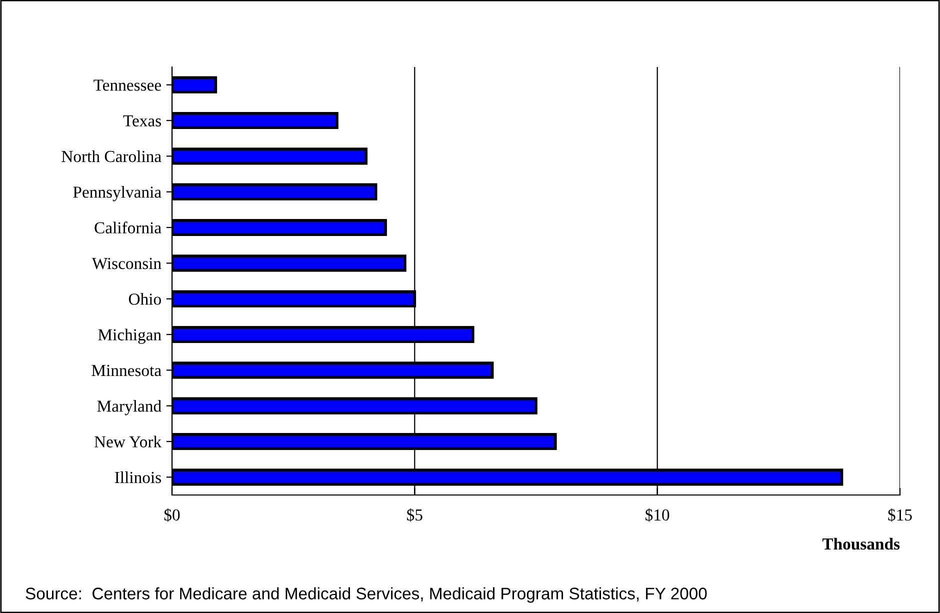  What do you see at coordinates (130, 336) in the screenshot?
I see `y-tick-label: Michigan` at bounding box center [130, 336].